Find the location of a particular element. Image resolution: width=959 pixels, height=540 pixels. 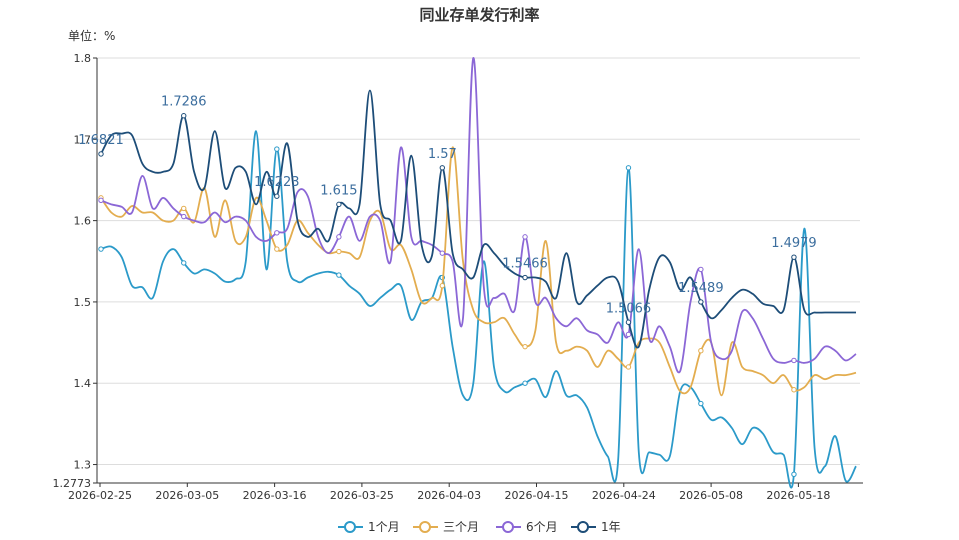

data-label: 1.615 is located at coordinates (338, 190).